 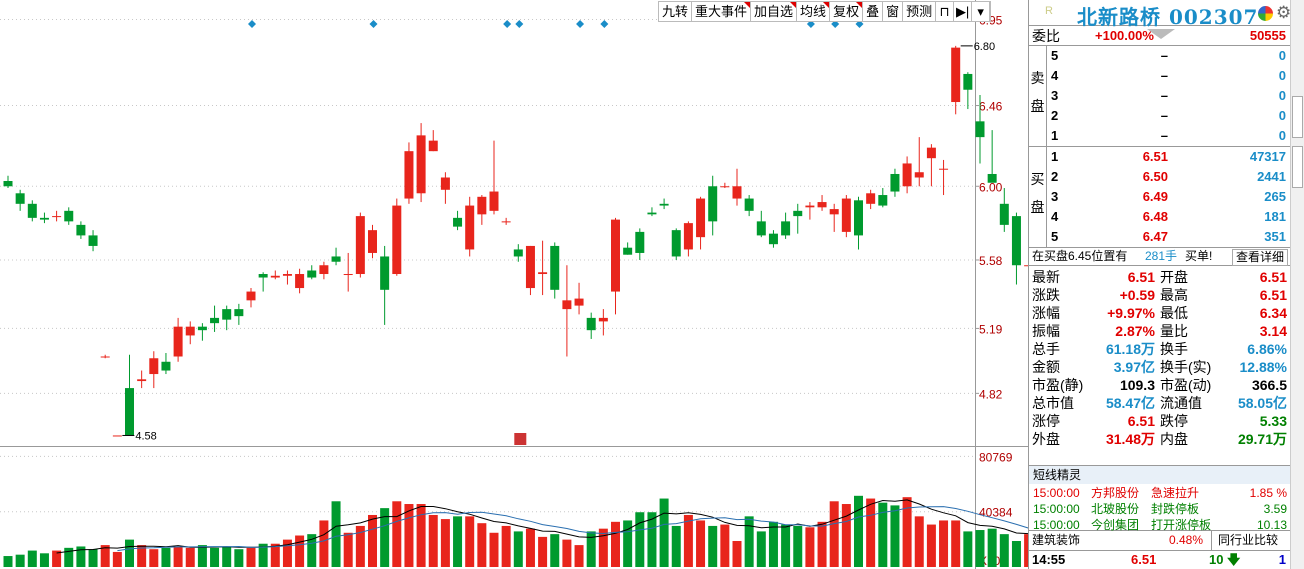 I want to click on toolbar-btn-7: 预测, so click(x=920, y=11).